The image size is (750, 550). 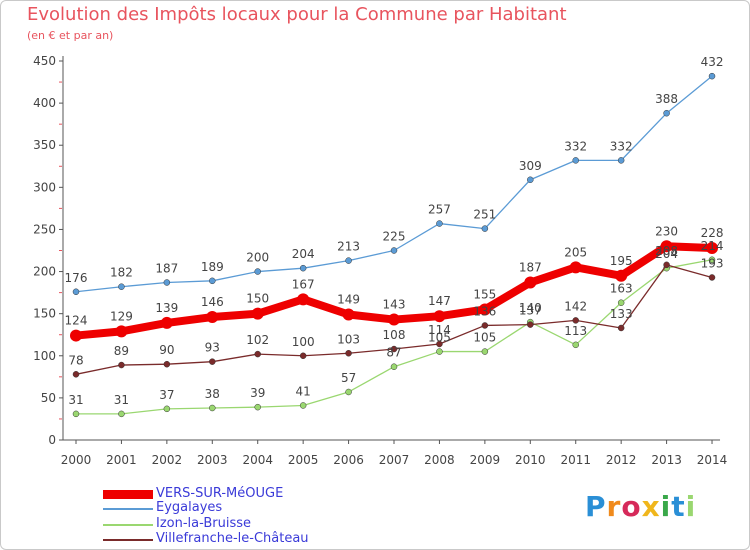 I want to click on y-tick-label: 150, so click(x=44, y=314).